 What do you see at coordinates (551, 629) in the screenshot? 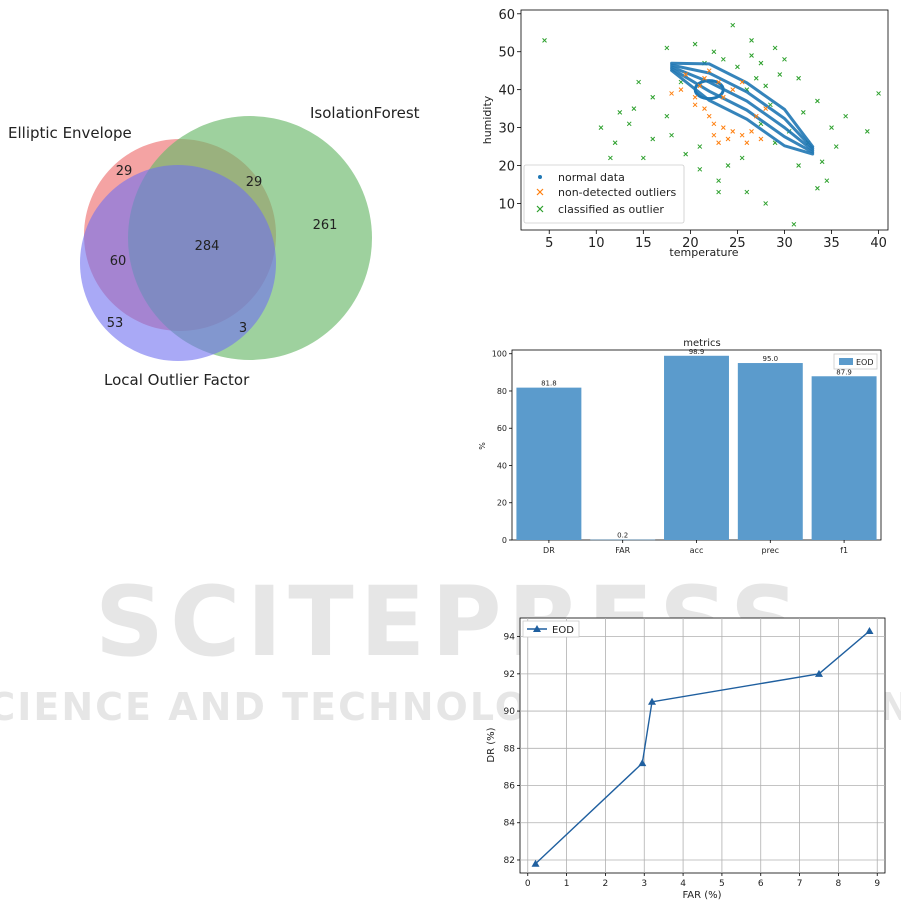
I see `line-legend: EOD` at bounding box center [551, 629].